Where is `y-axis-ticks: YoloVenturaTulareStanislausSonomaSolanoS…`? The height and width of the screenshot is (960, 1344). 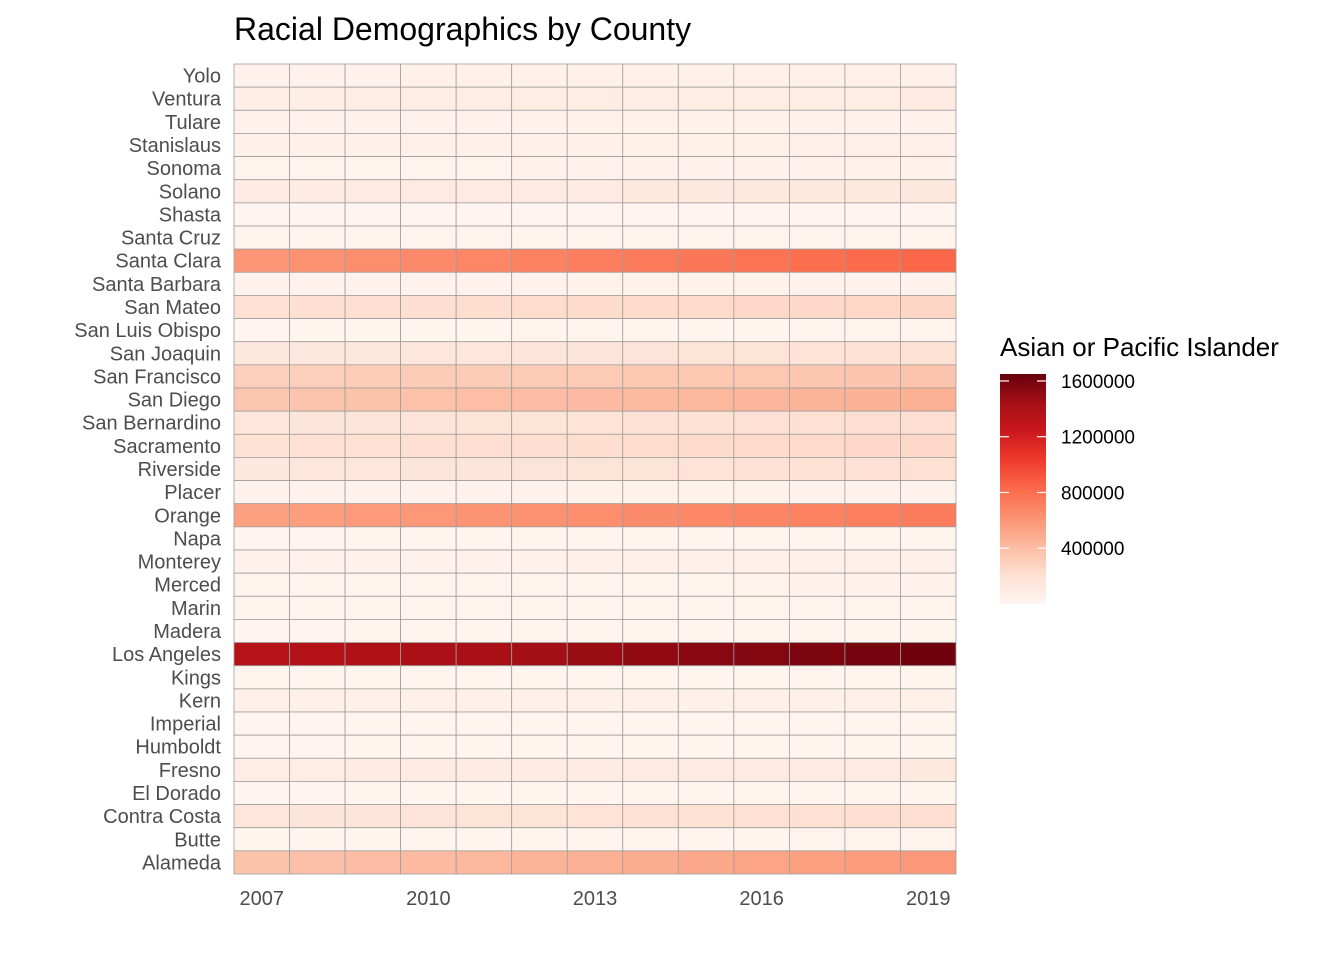 y-axis-ticks: YoloVenturaTulareStanislausSonomaSolanoS… is located at coordinates (148, 470).